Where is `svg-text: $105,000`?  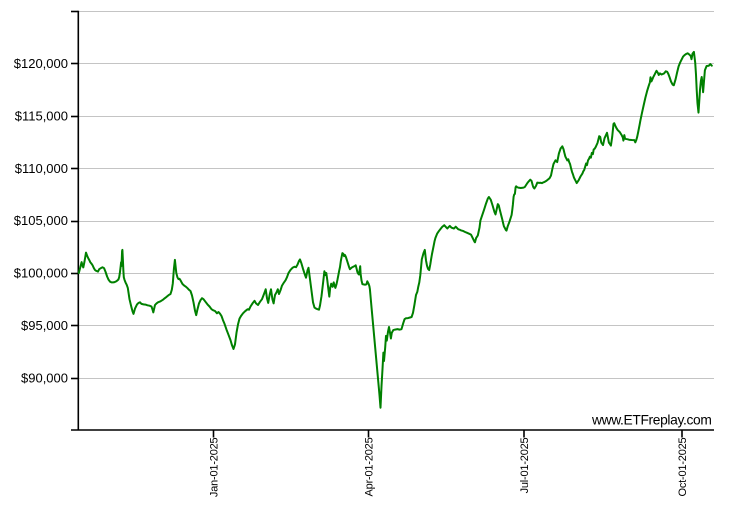
svg-text: $105,000 is located at coordinates (41, 220).